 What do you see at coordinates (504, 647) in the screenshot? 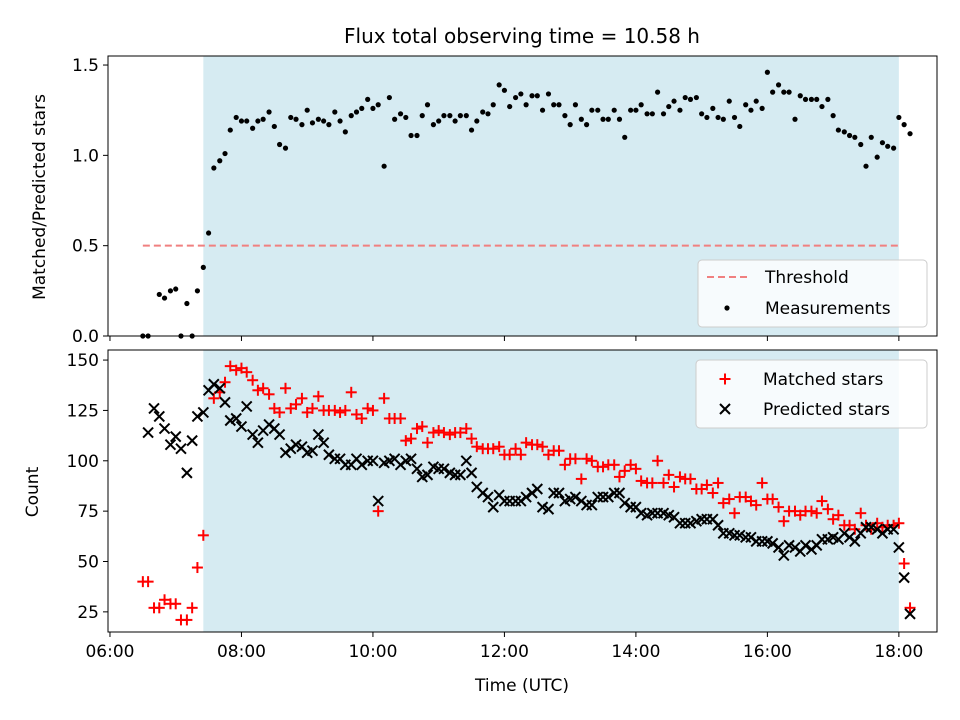
I see `bottom-x-axis: 06:00 08:00 10:00 12:00 14:00 16:00 18:00` at bounding box center [504, 647].